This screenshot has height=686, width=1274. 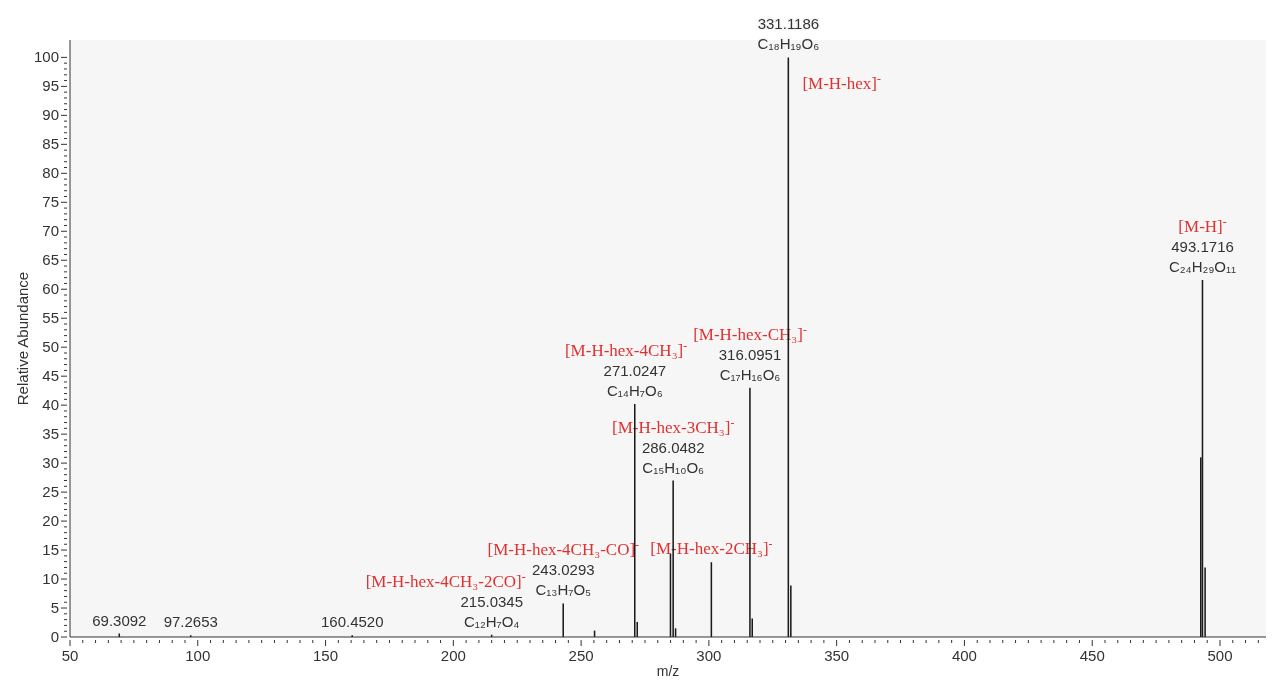 I want to click on x-tick-label: 200, so click(x=453, y=655).